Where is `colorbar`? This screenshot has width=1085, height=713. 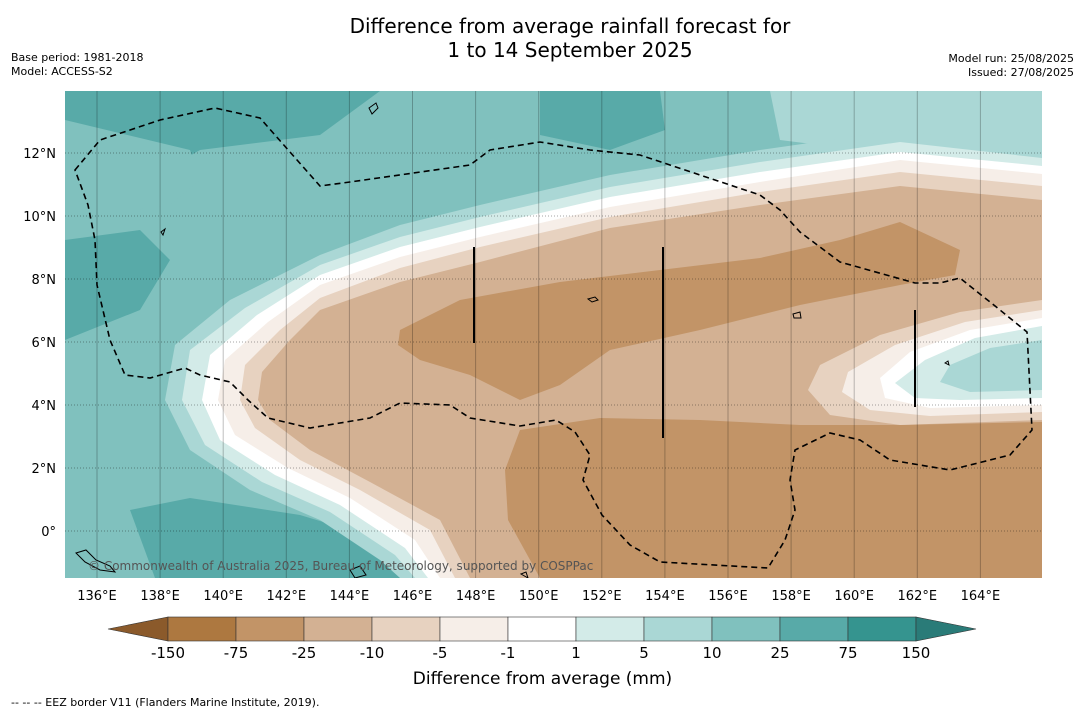 colorbar is located at coordinates (542, 629).